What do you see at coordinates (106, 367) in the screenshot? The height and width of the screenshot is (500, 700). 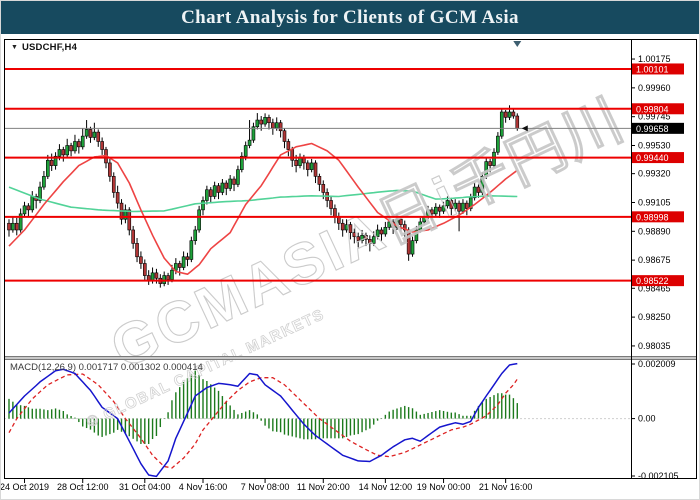 I see `macd-indicator-label: MACD(12,26,9) 0.001717 0.001302 0.000414` at bounding box center [106, 367].